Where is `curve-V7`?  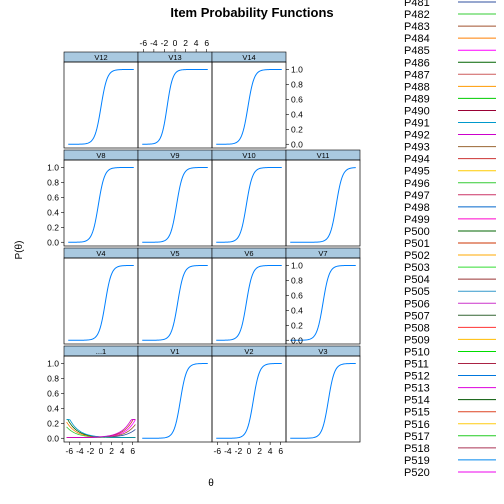
curve-V7 is located at coordinates (323, 302).